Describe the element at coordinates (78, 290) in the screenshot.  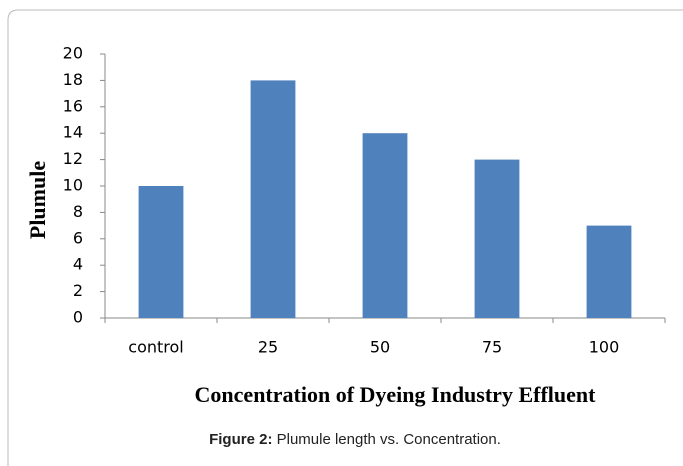
I see `y-tick-label: 2` at that location.